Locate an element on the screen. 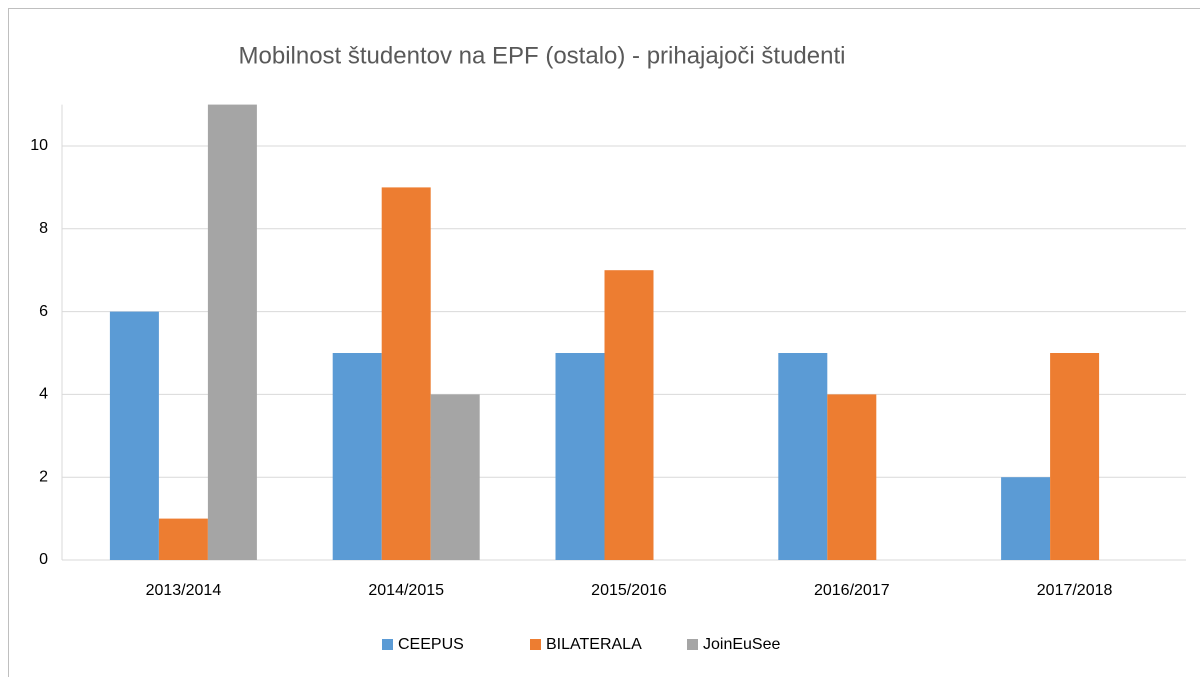  x-tick-label: 2017/2018 is located at coordinates (1075, 590).